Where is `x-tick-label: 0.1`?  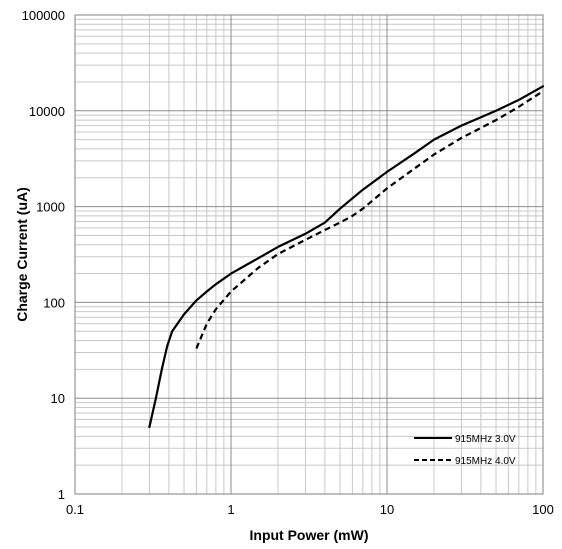 x-tick-label: 0.1 is located at coordinates (75, 509).